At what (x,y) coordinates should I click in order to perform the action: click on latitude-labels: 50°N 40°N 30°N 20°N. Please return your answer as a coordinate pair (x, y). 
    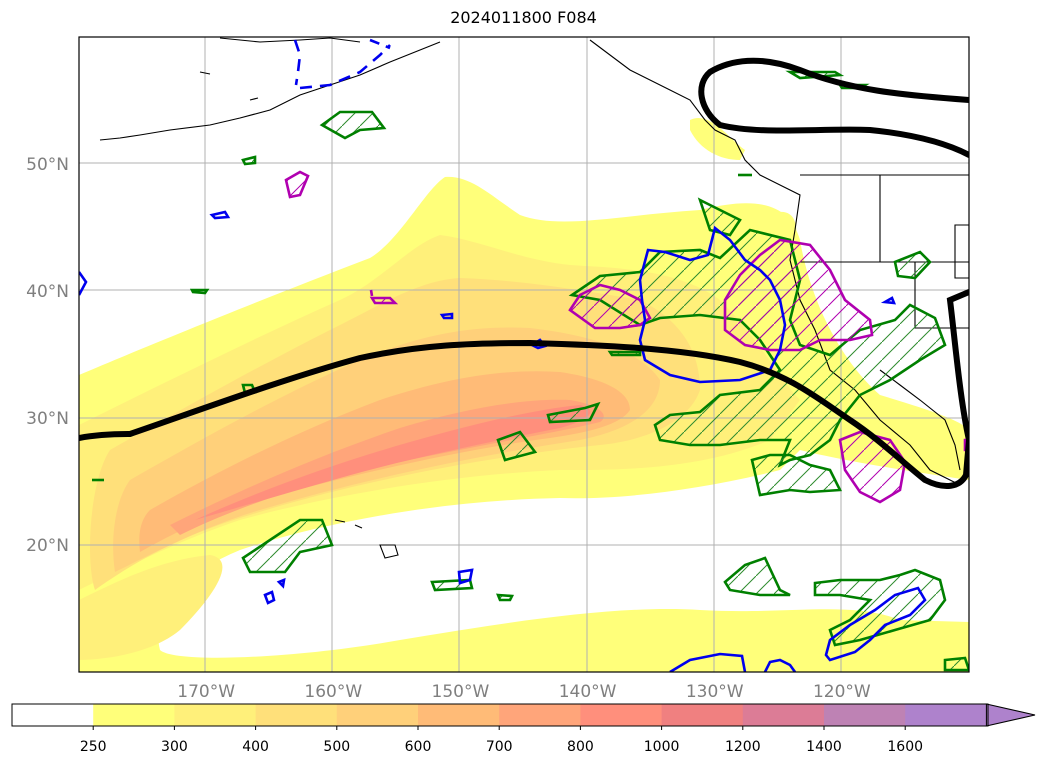
    Looking at the image, I should click on (47, 355).